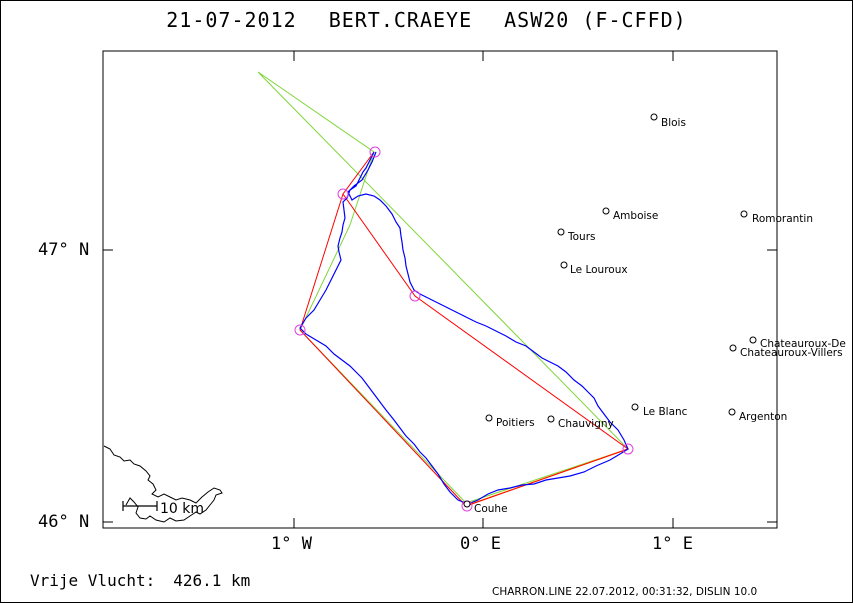 Image resolution: width=853 pixels, height=603 pixels. I want to click on distance-label: Vrije Vlucht:, so click(93, 580).